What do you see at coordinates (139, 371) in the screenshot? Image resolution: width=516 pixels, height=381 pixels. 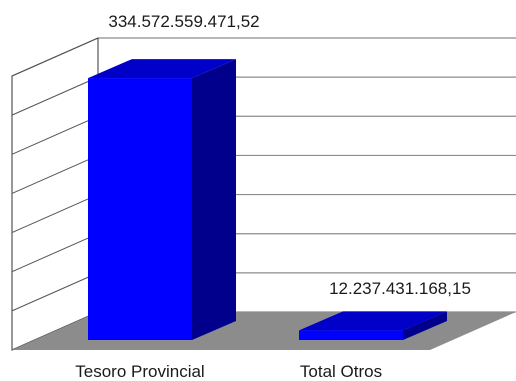 I see `category-label-tesoro-provincial: Tesoro Provincial` at bounding box center [139, 371].